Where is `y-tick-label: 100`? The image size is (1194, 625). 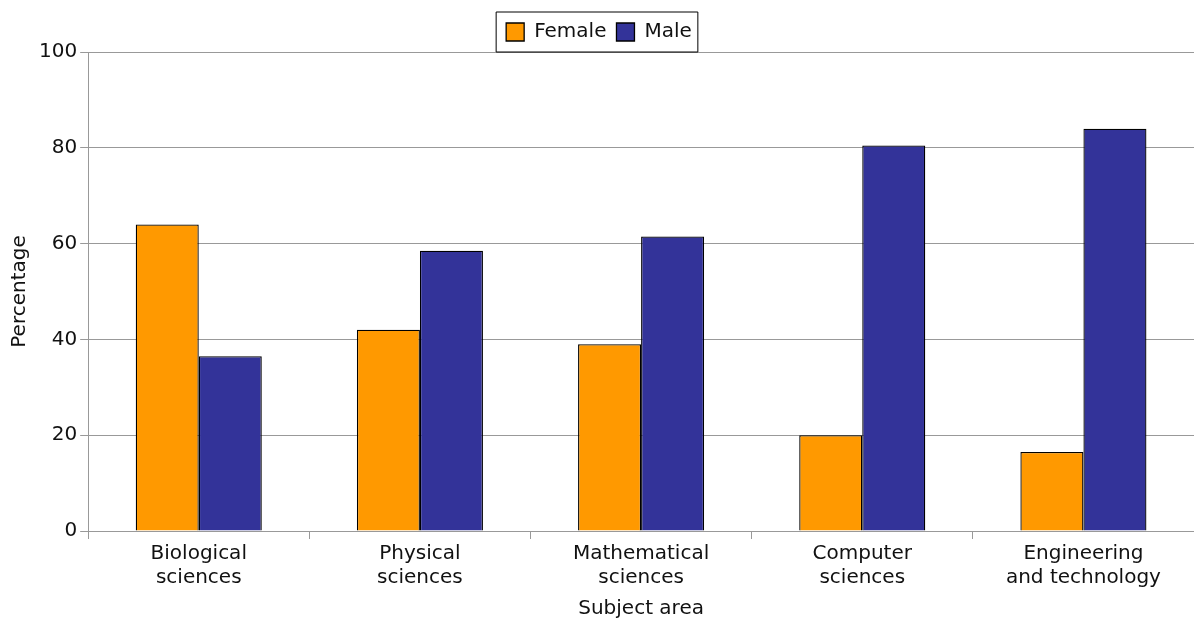
y-tick-label: 100 is located at coordinates (58, 50).